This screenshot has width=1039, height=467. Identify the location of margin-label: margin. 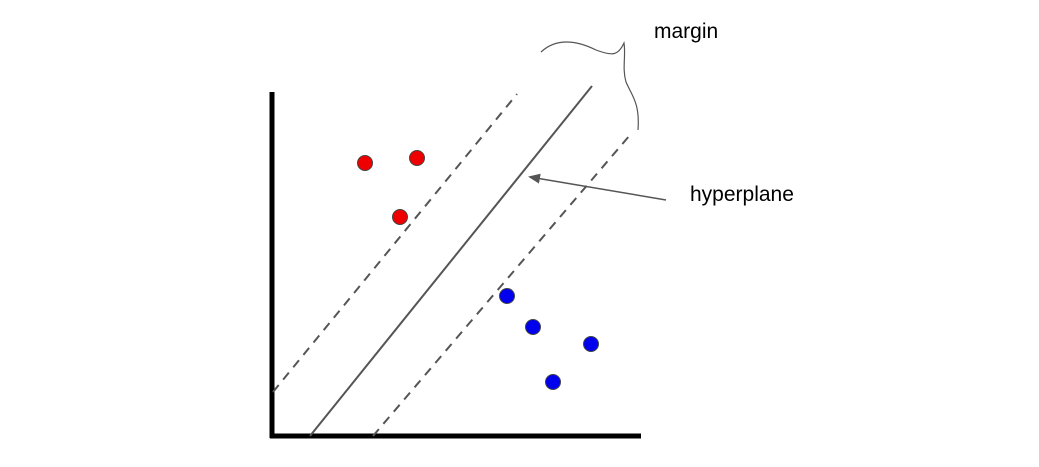
(686, 31).